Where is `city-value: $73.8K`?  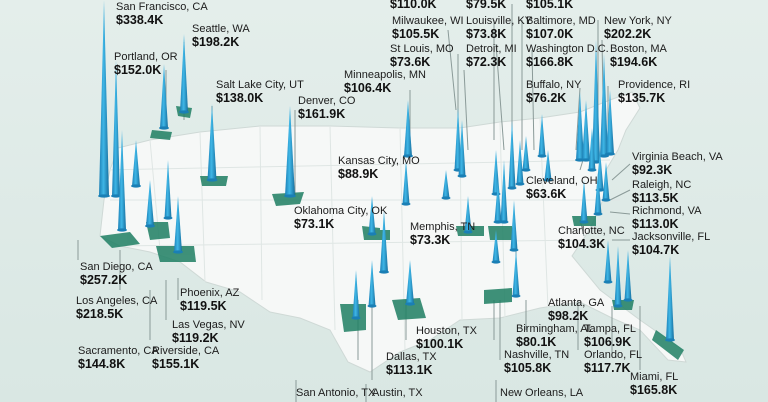
city-value: $73.8K is located at coordinates (486, 33).